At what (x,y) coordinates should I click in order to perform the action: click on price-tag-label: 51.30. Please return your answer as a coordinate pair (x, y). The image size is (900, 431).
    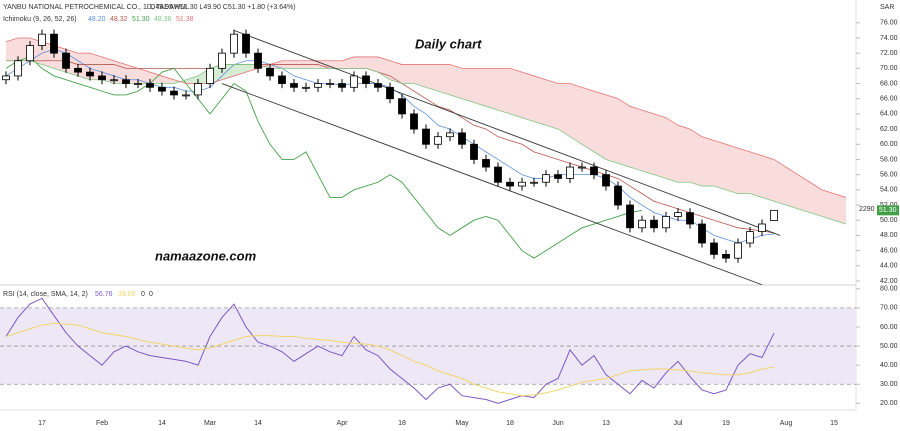
    Looking at the image, I should click on (888, 210).